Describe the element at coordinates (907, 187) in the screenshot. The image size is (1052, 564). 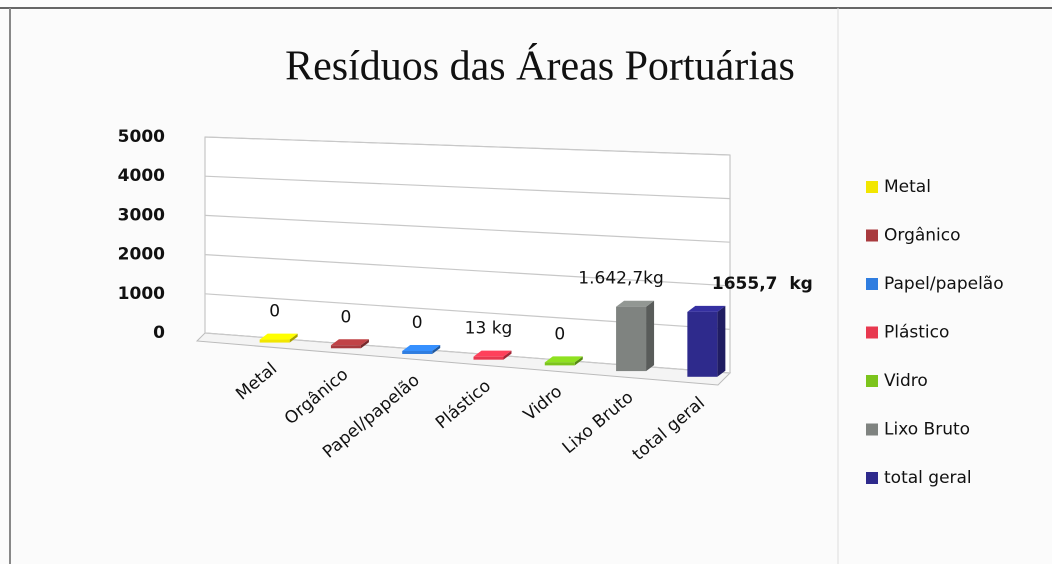
I see `legend-label: Metal` at that location.